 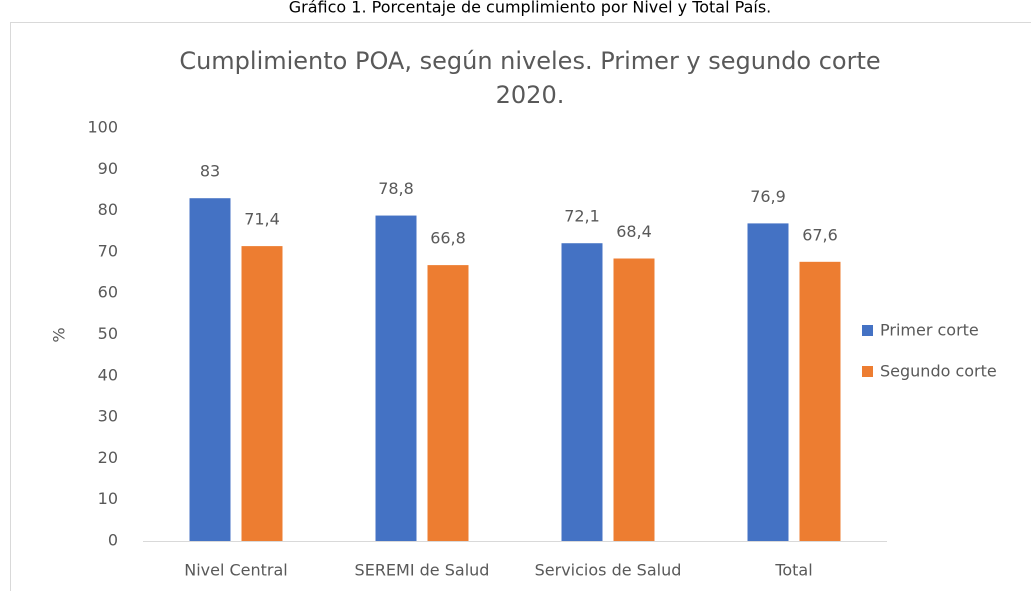 I want to click on data-label: 78,8, so click(x=396, y=188).